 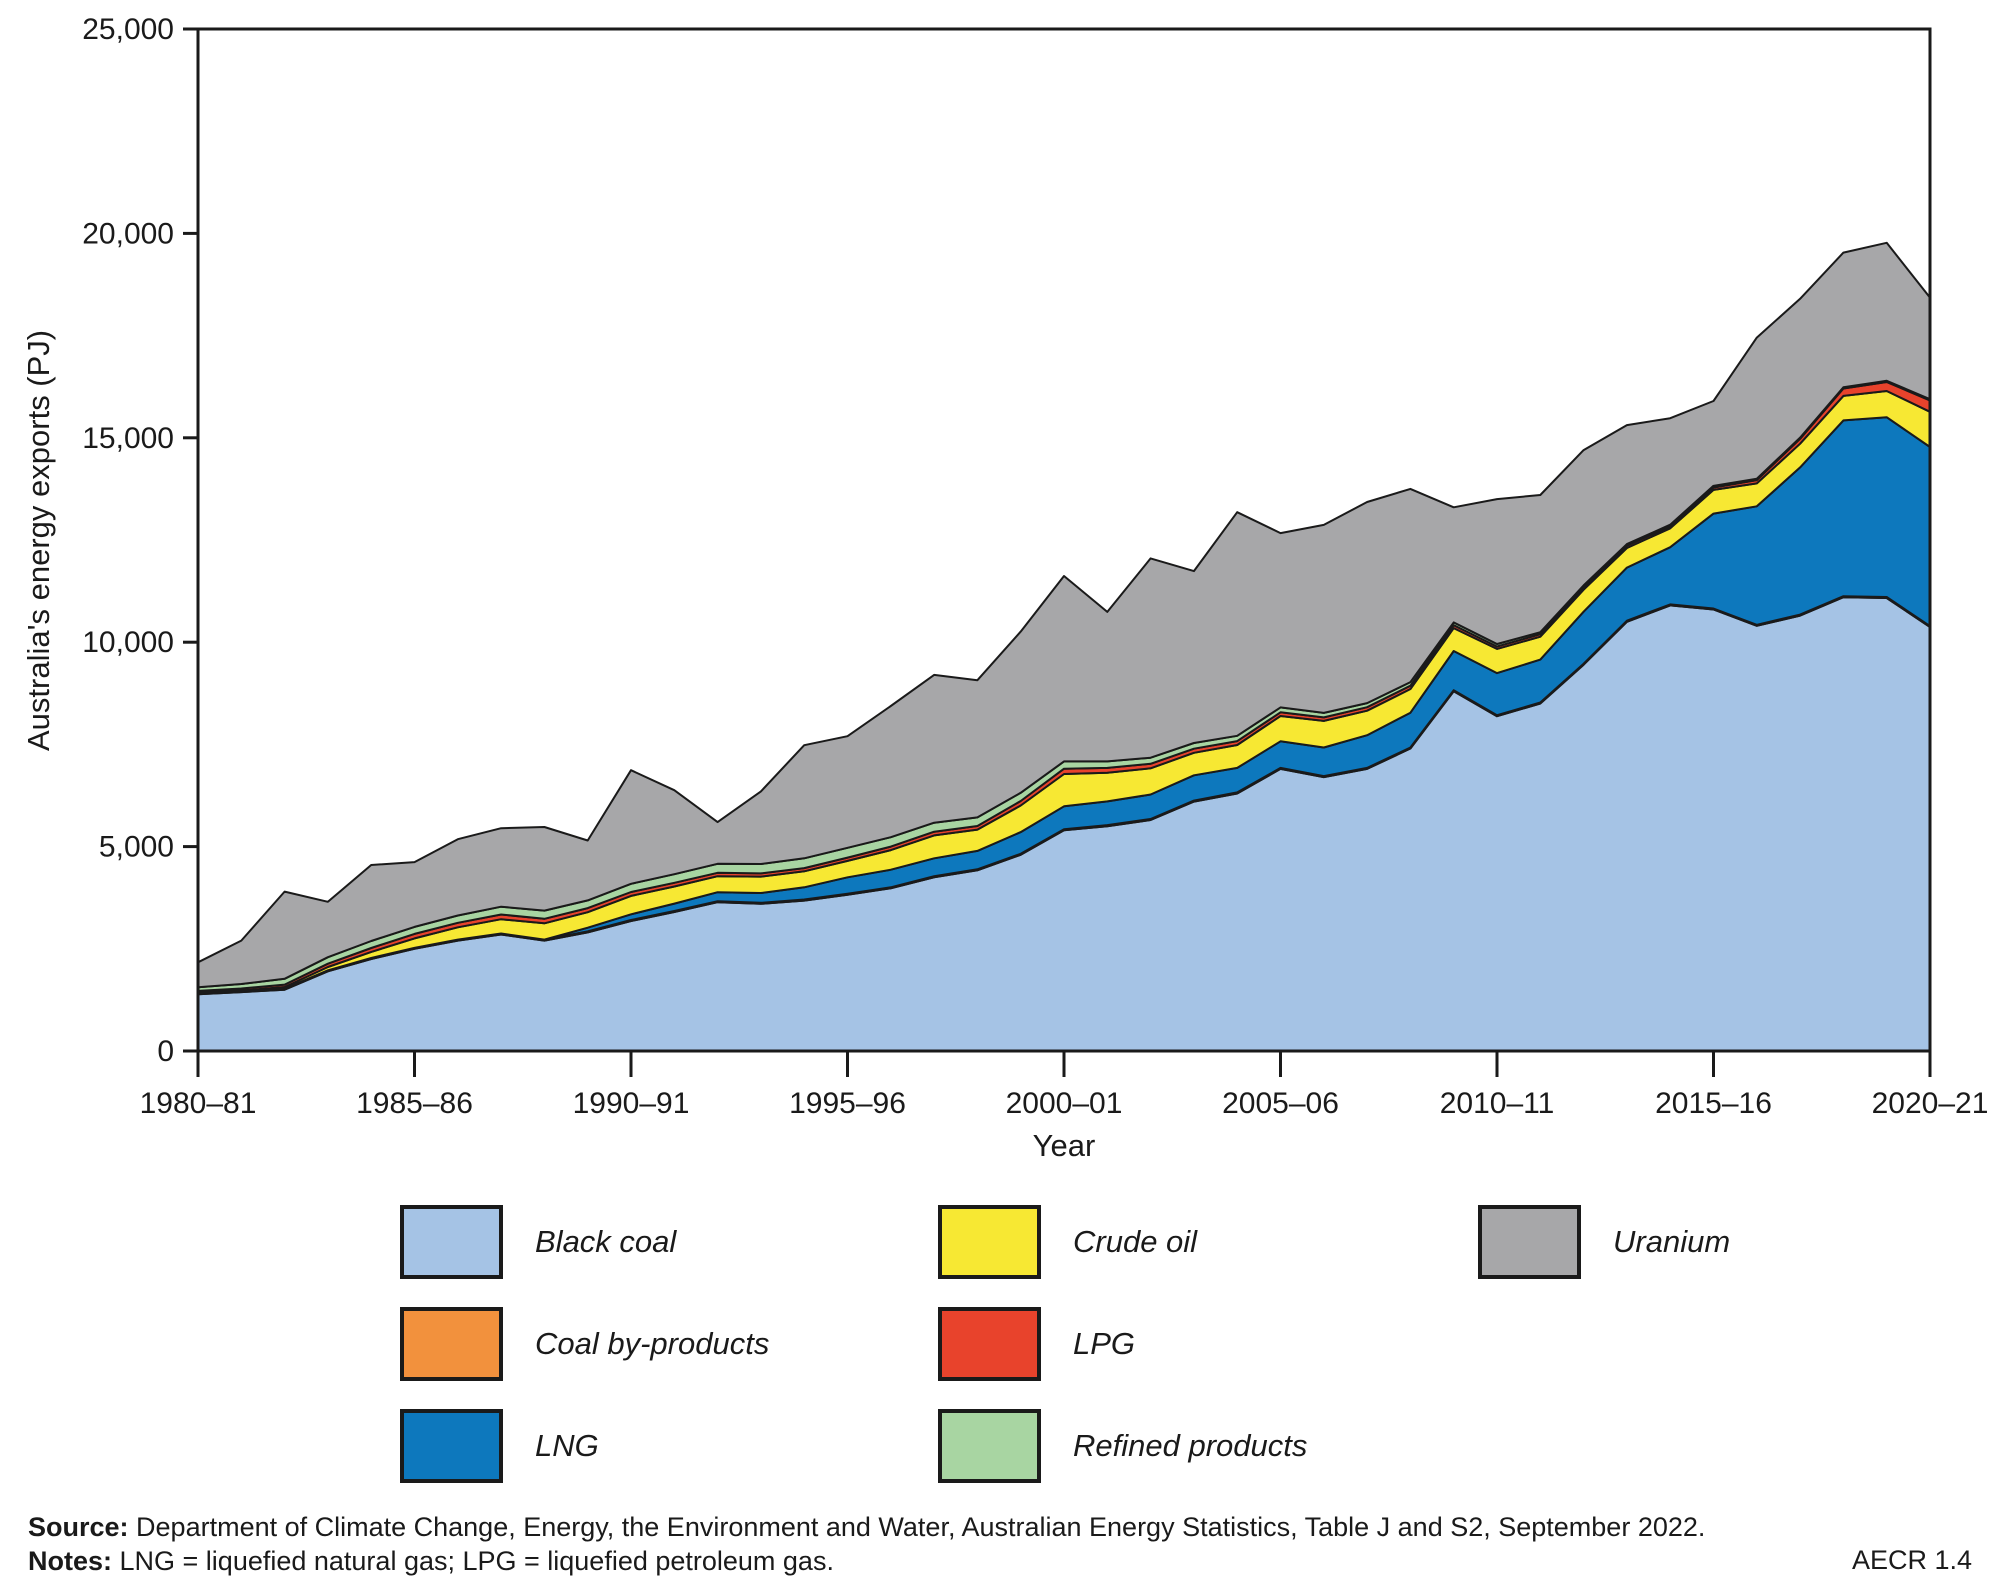 I want to click on crude-oil-swatch, so click(x=989, y=1242).